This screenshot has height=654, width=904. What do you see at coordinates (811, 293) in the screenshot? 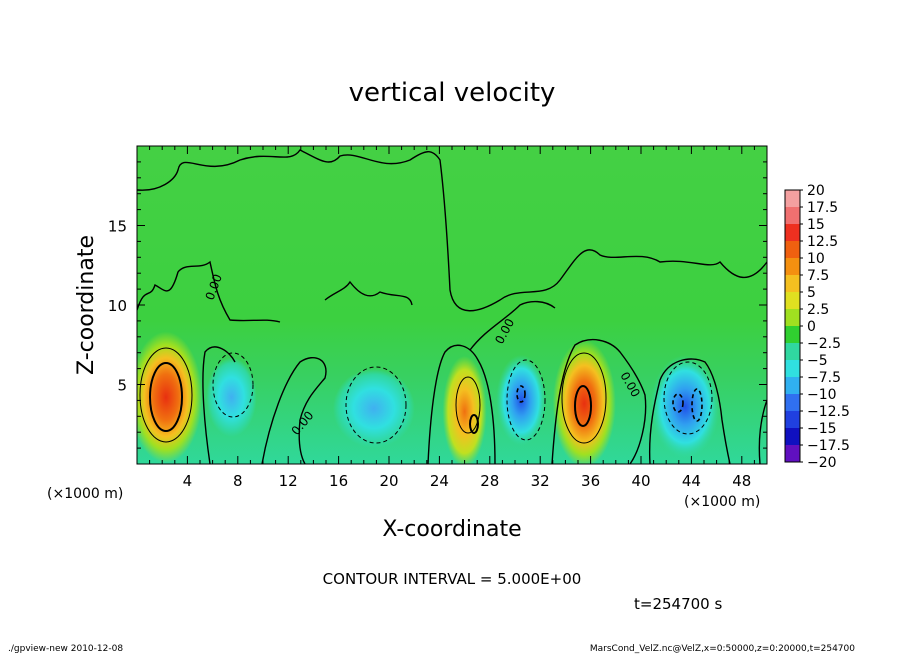
I see `colorbar-label: 5` at bounding box center [811, 293].